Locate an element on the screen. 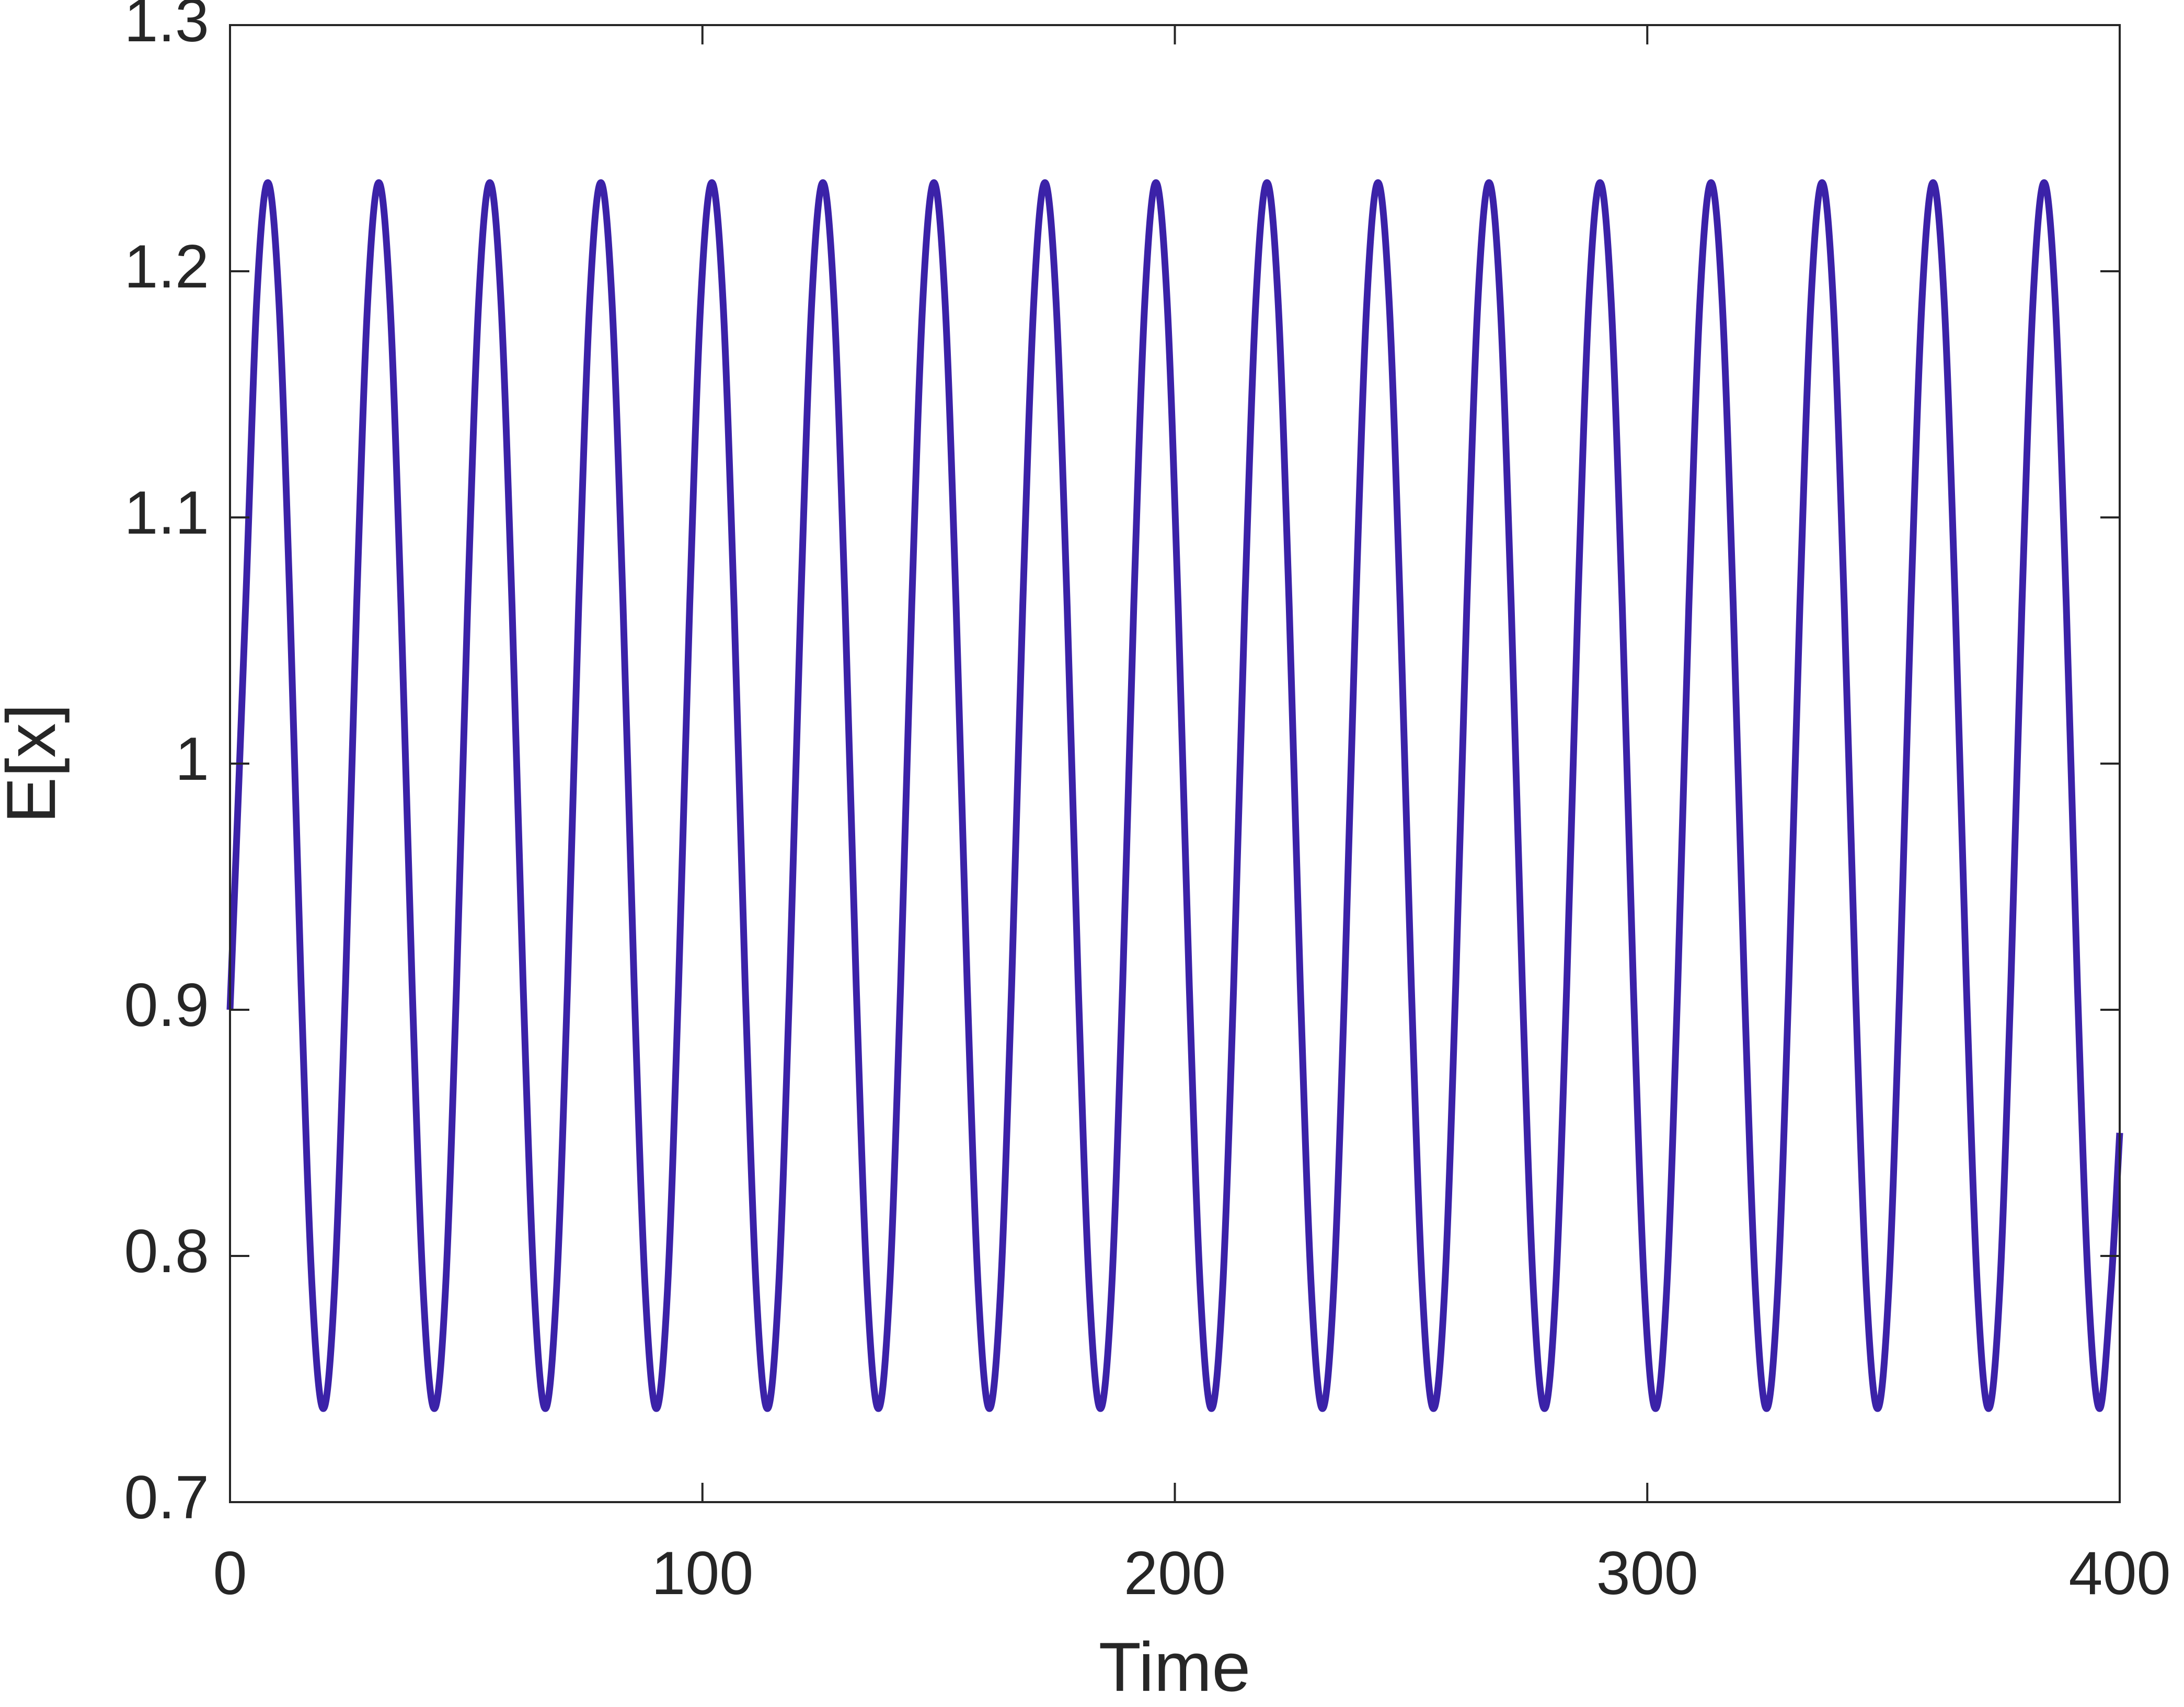 The width and height of the screenshot is (2184, 1707). y-tick-label: 0.8 is located at coordinates (166, 1251).